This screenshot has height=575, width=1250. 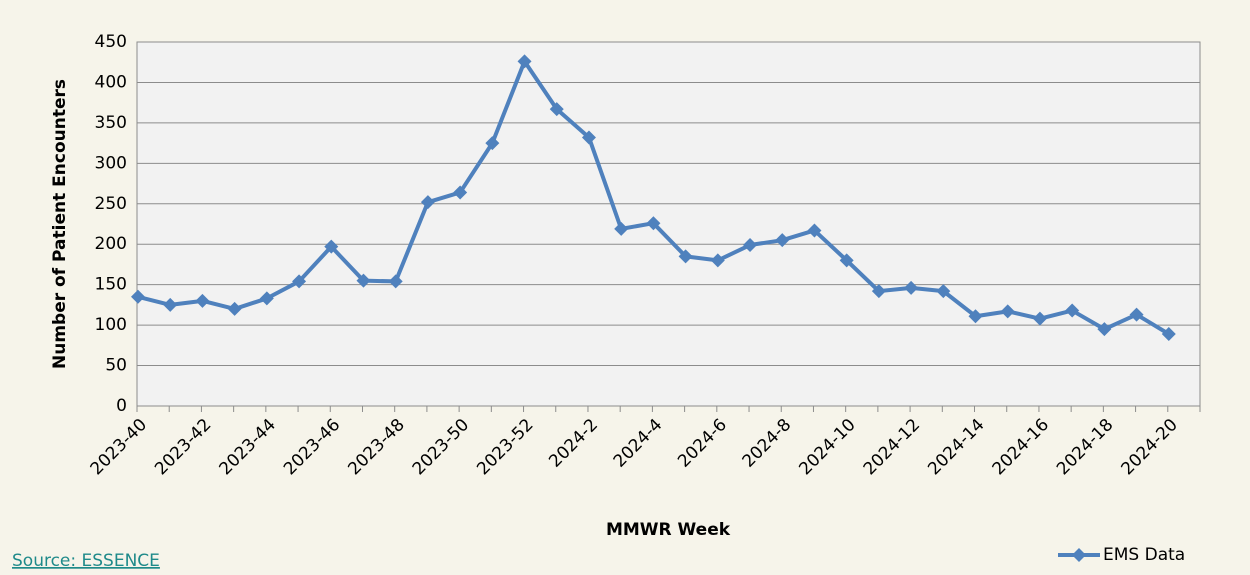 What do you see at coordinates (111, 123) in the screenshot?
I see `y-tick-label: 350` at bounding box center [111, 123].